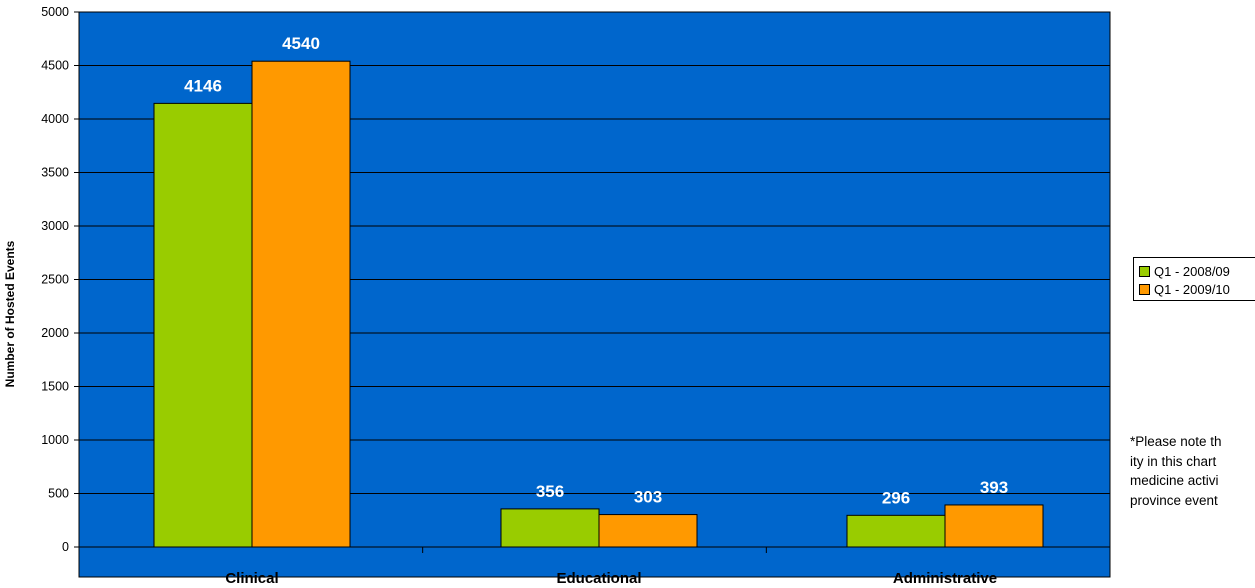 The image size is (1255, 588). Describe the element at coordinates (55, 280) in the screenshot. I see `y-tick-label-2500: 2500` at that location.